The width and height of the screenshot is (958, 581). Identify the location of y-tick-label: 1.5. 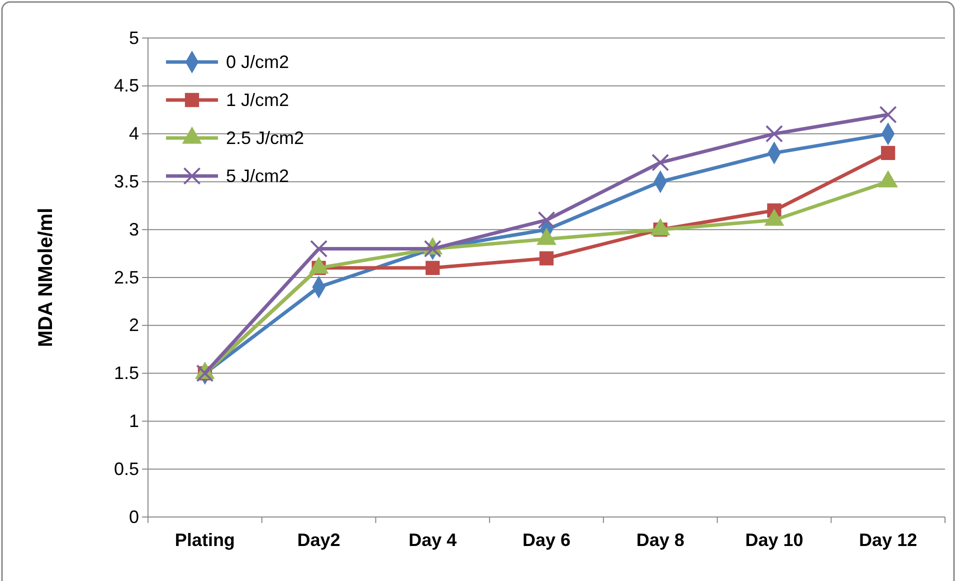
(126, 373).